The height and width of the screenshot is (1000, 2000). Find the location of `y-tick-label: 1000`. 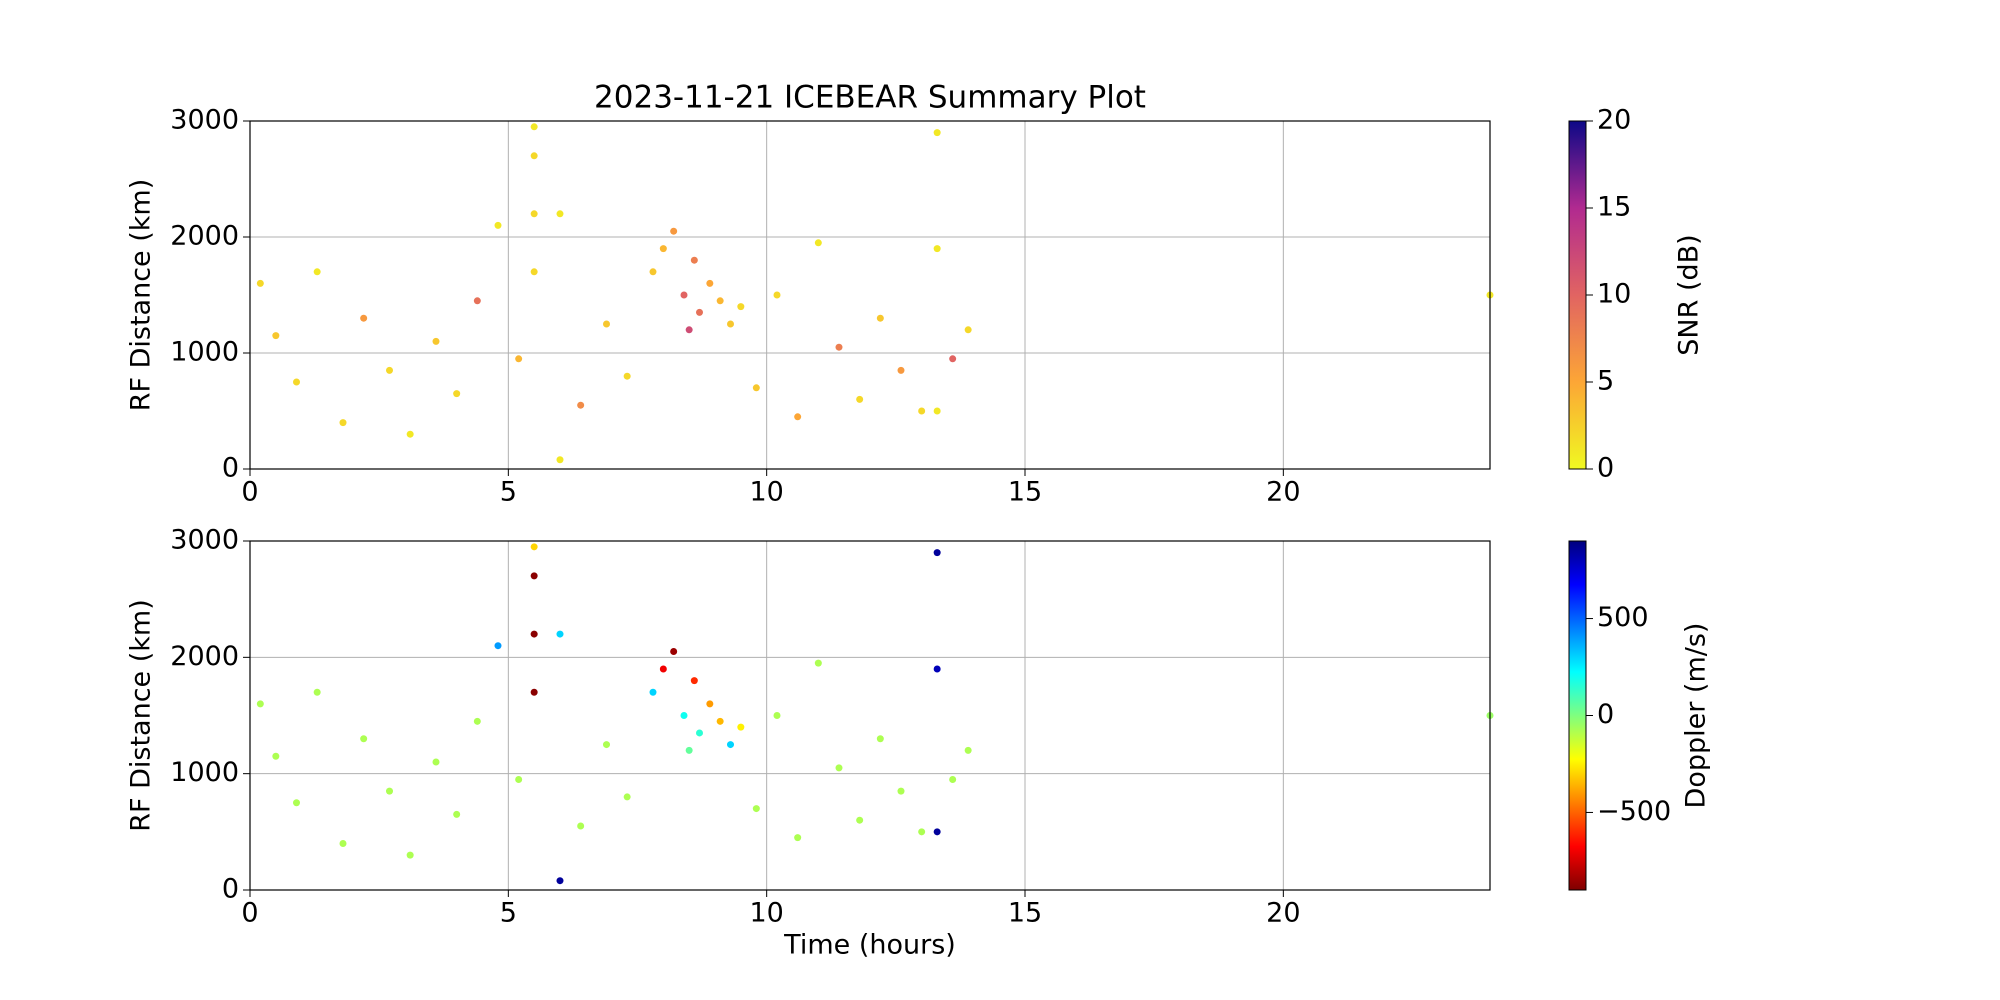

y-tick-label: 1000 is located at coordinates (204, 352).